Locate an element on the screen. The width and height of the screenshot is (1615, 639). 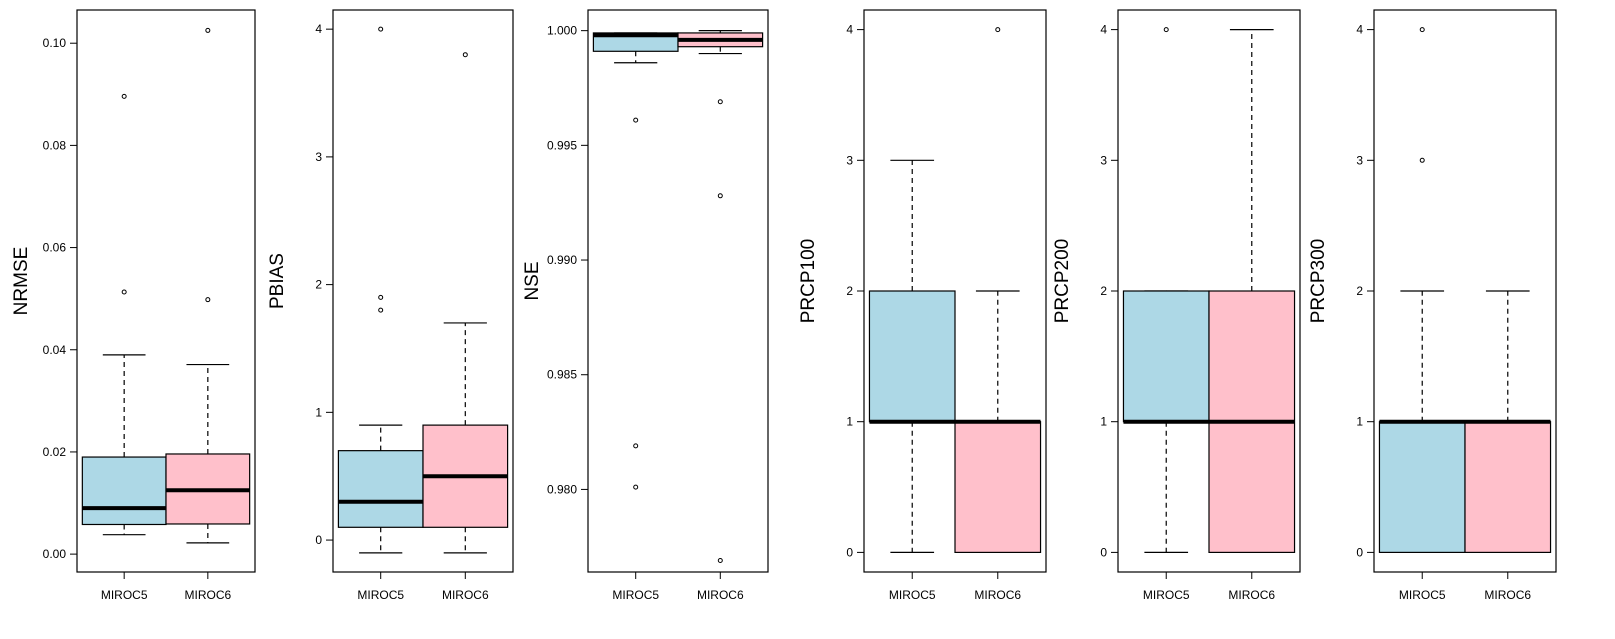
y-tick-label: 0.06 is located at coordinates (55, 248).